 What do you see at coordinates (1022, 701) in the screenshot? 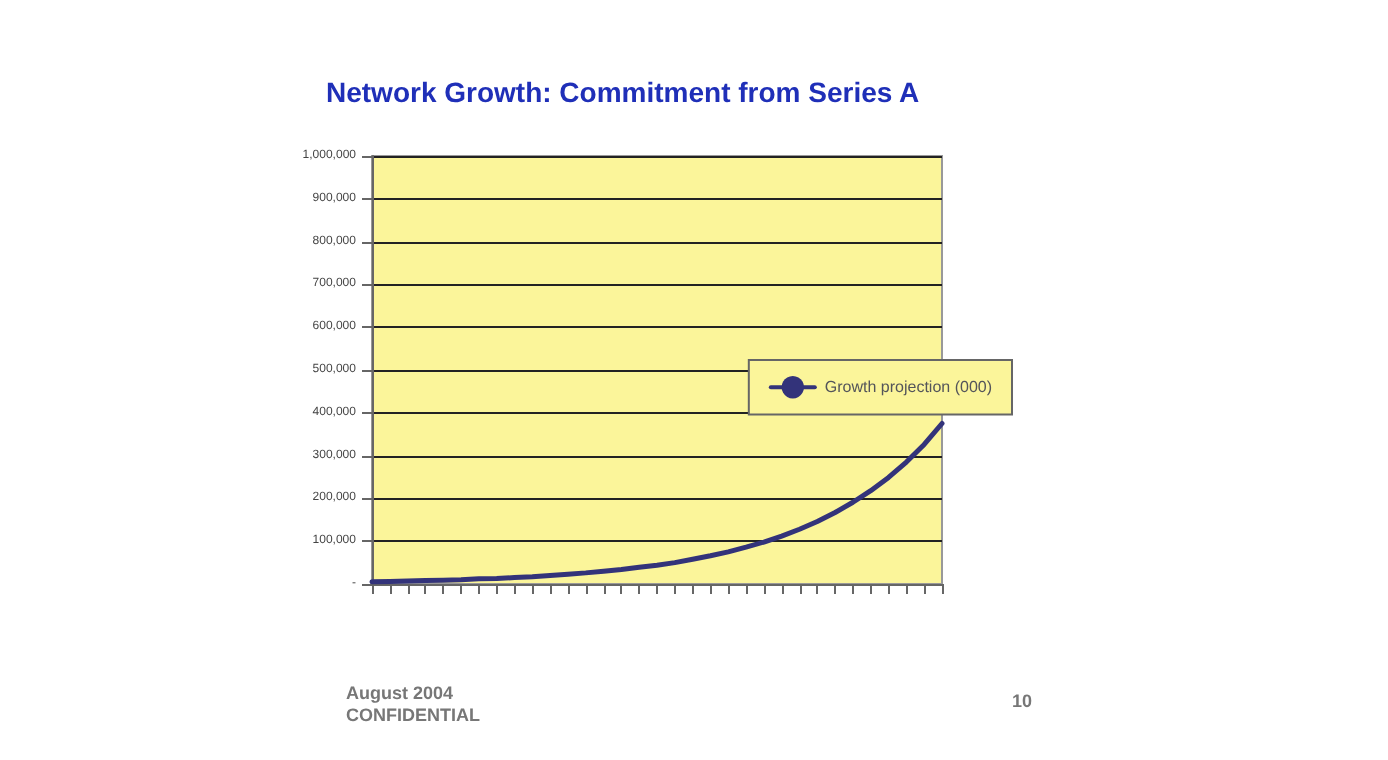
I see `text: 10` at bounding box center [1022, 701].